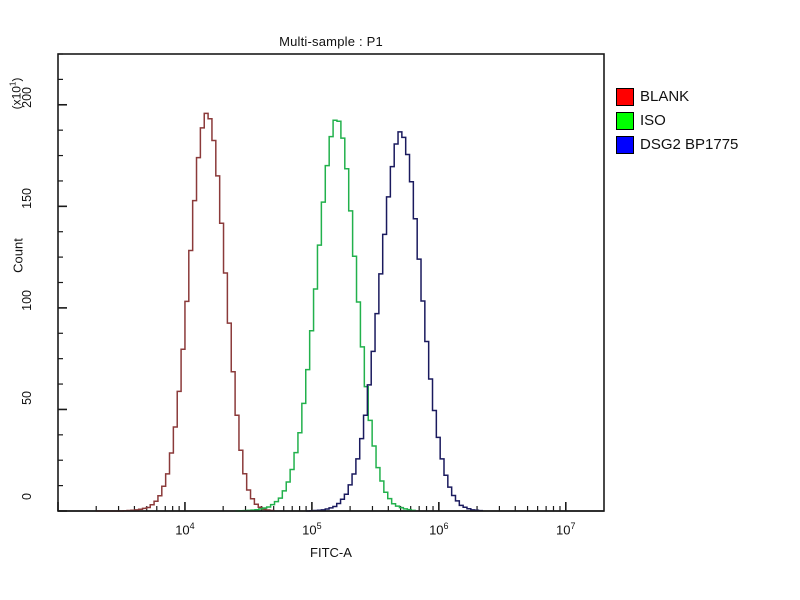 This screenshot has width=800, height=600. I want to click on chart-title: Multi-sample : P1, so click(331, 41).